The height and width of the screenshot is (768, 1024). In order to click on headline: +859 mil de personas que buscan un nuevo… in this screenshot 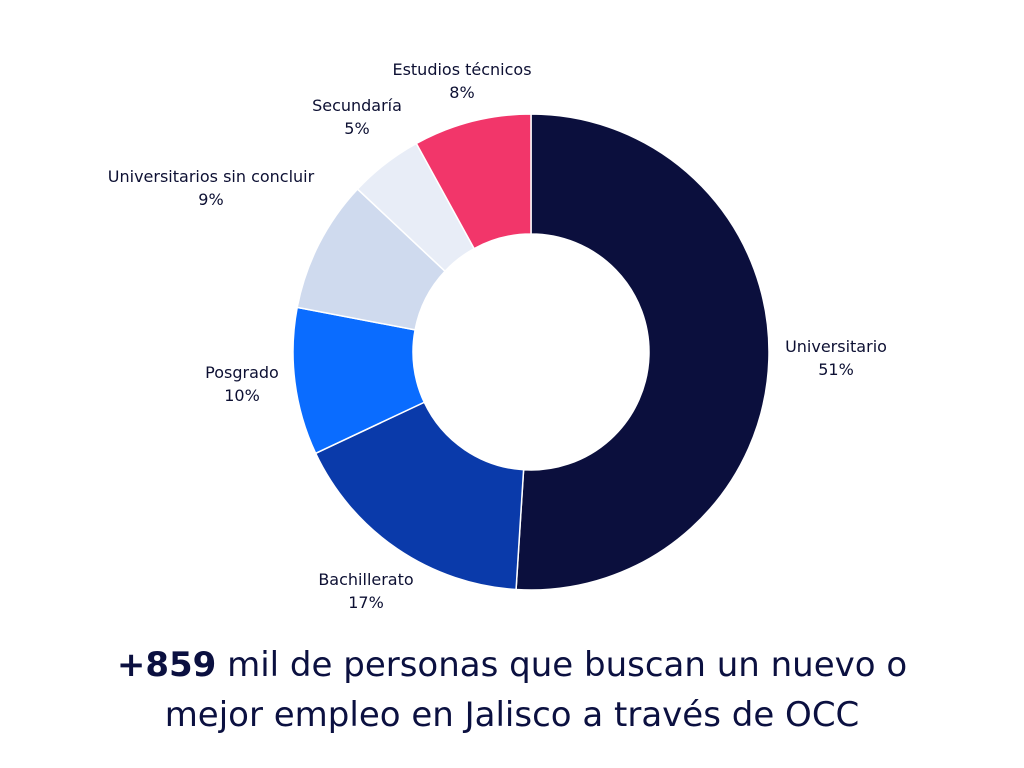, I will do `click(512, 690)`.